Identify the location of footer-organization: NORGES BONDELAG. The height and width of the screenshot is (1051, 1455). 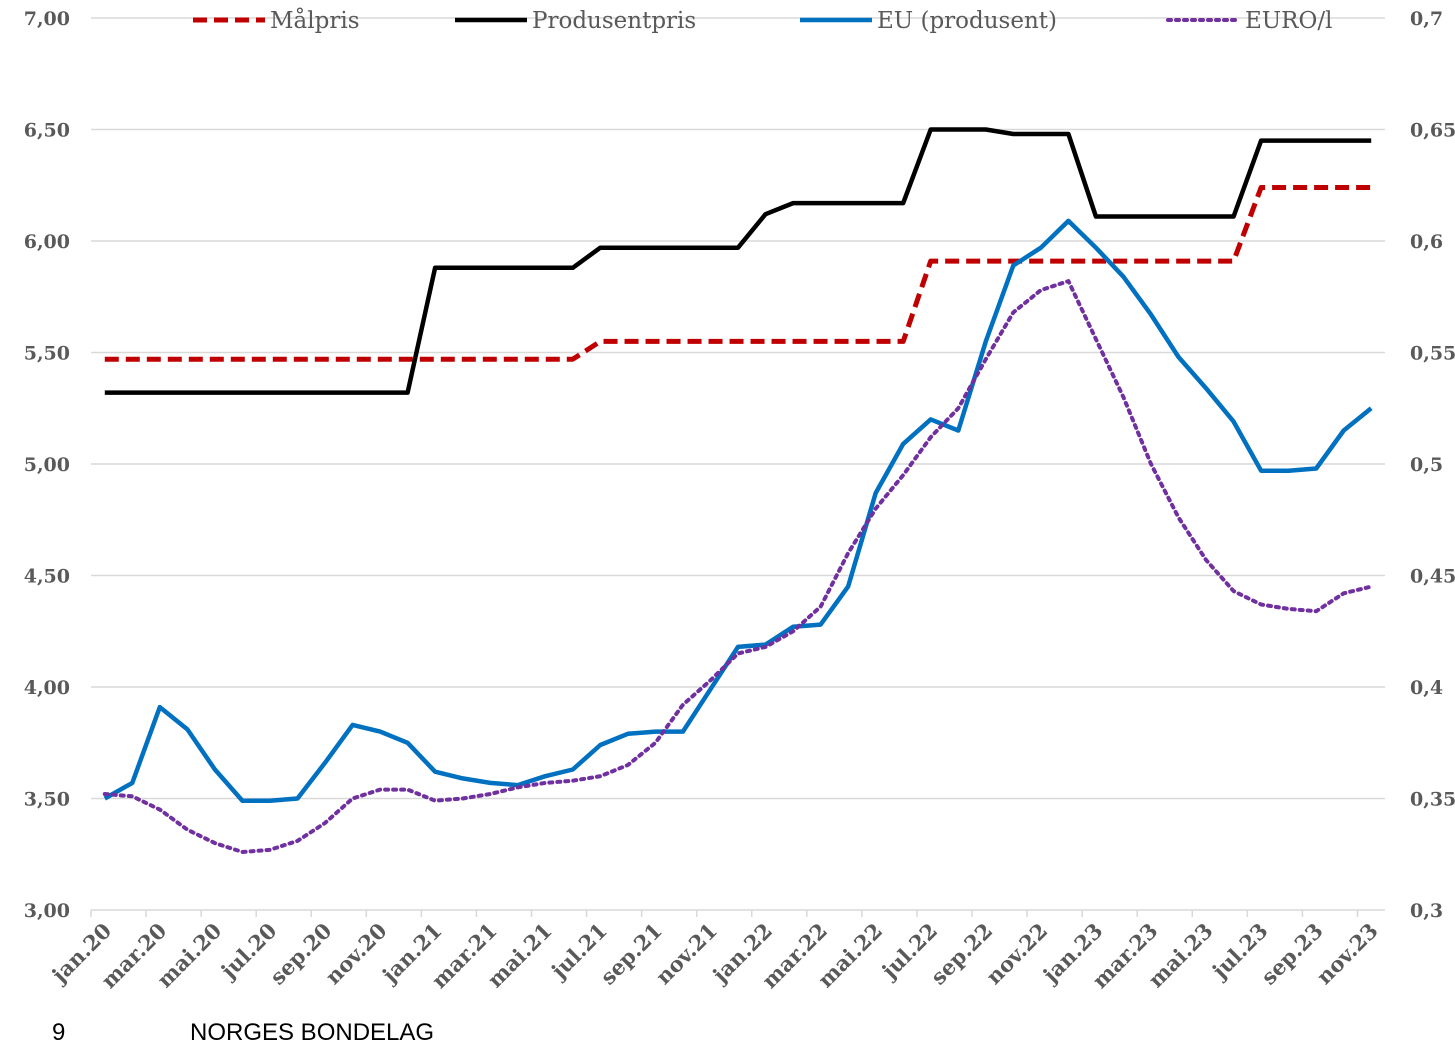
(312, 1032).